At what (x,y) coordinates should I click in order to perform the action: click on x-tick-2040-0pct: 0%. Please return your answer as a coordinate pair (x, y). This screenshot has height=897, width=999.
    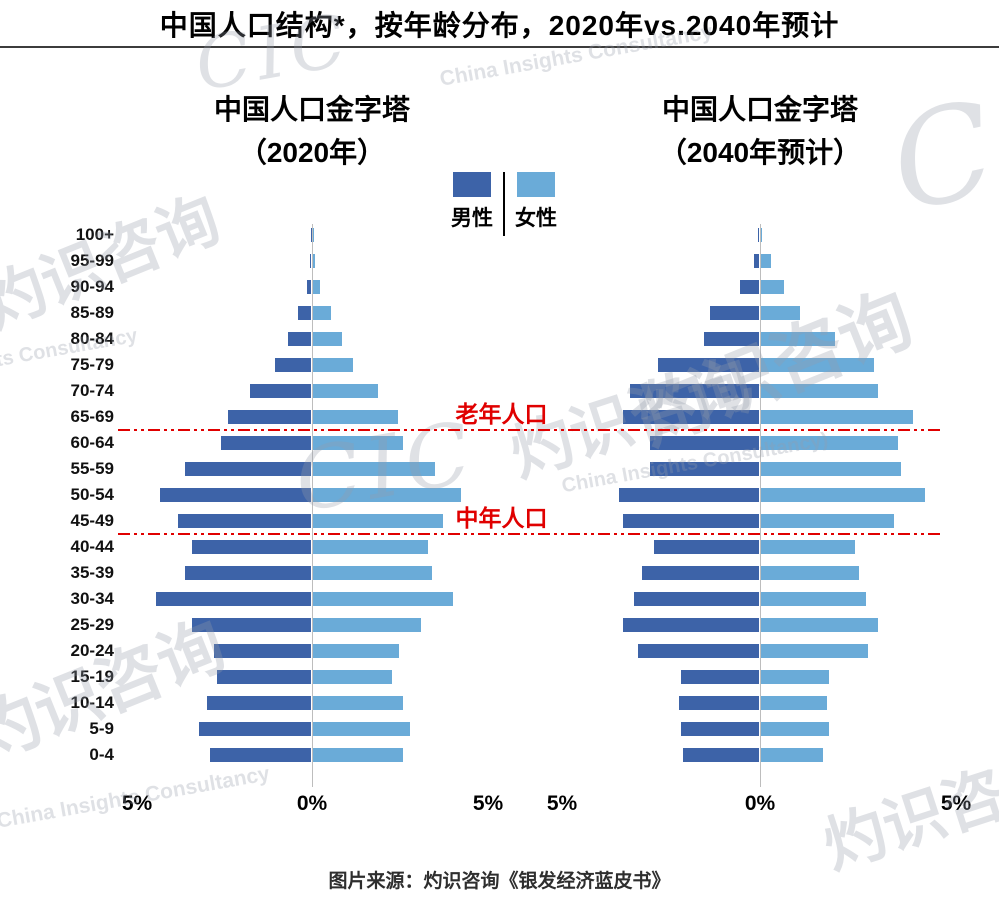
    Looking at the image, I should click on (760, 803).